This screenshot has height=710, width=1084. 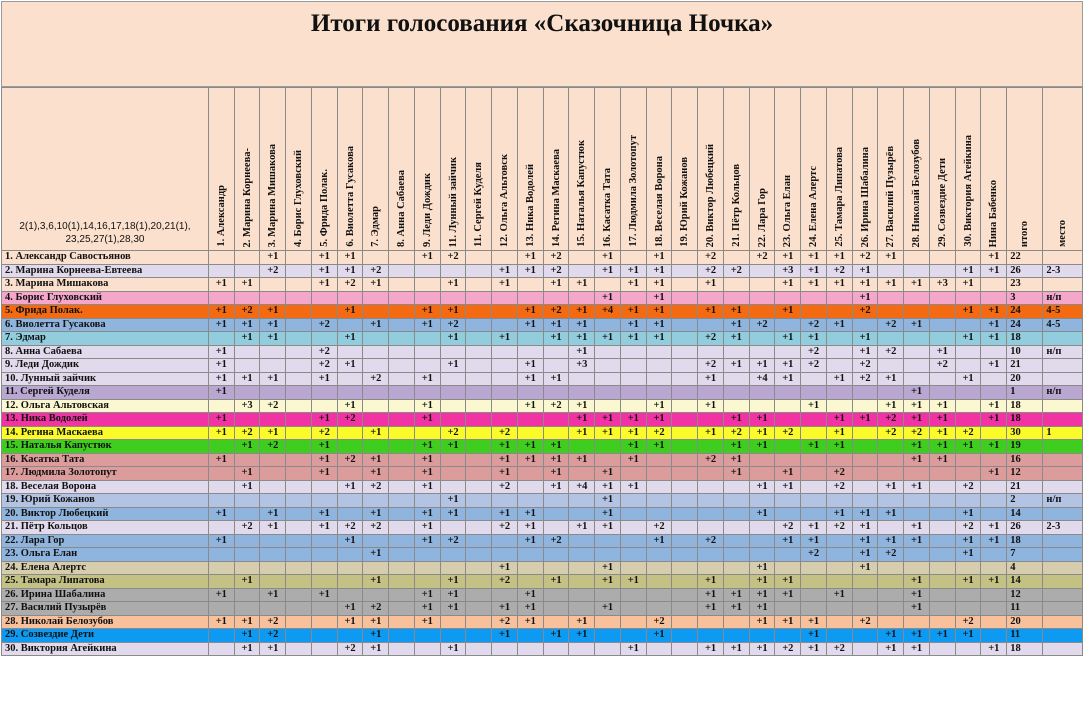 I want to click on vote-cell: +3, so click(x=942, y=284).